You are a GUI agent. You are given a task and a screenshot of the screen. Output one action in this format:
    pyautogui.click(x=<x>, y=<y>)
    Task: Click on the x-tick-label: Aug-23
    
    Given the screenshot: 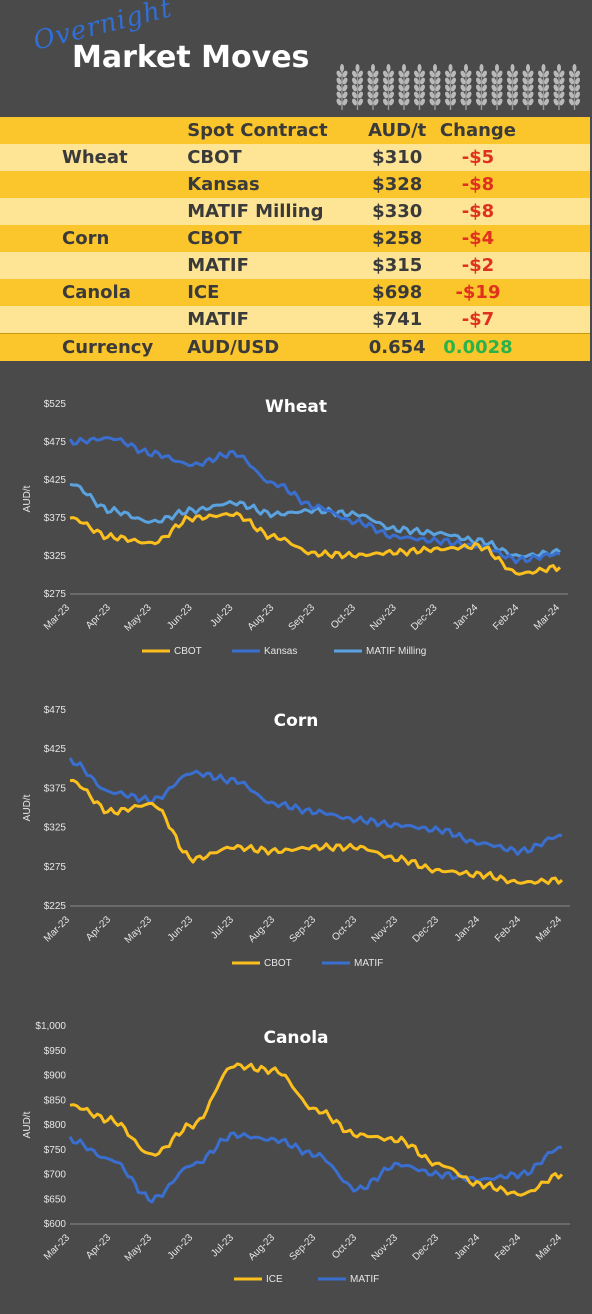 What is the action you would take?
    pyautogui.click(x=262, y=929)
    